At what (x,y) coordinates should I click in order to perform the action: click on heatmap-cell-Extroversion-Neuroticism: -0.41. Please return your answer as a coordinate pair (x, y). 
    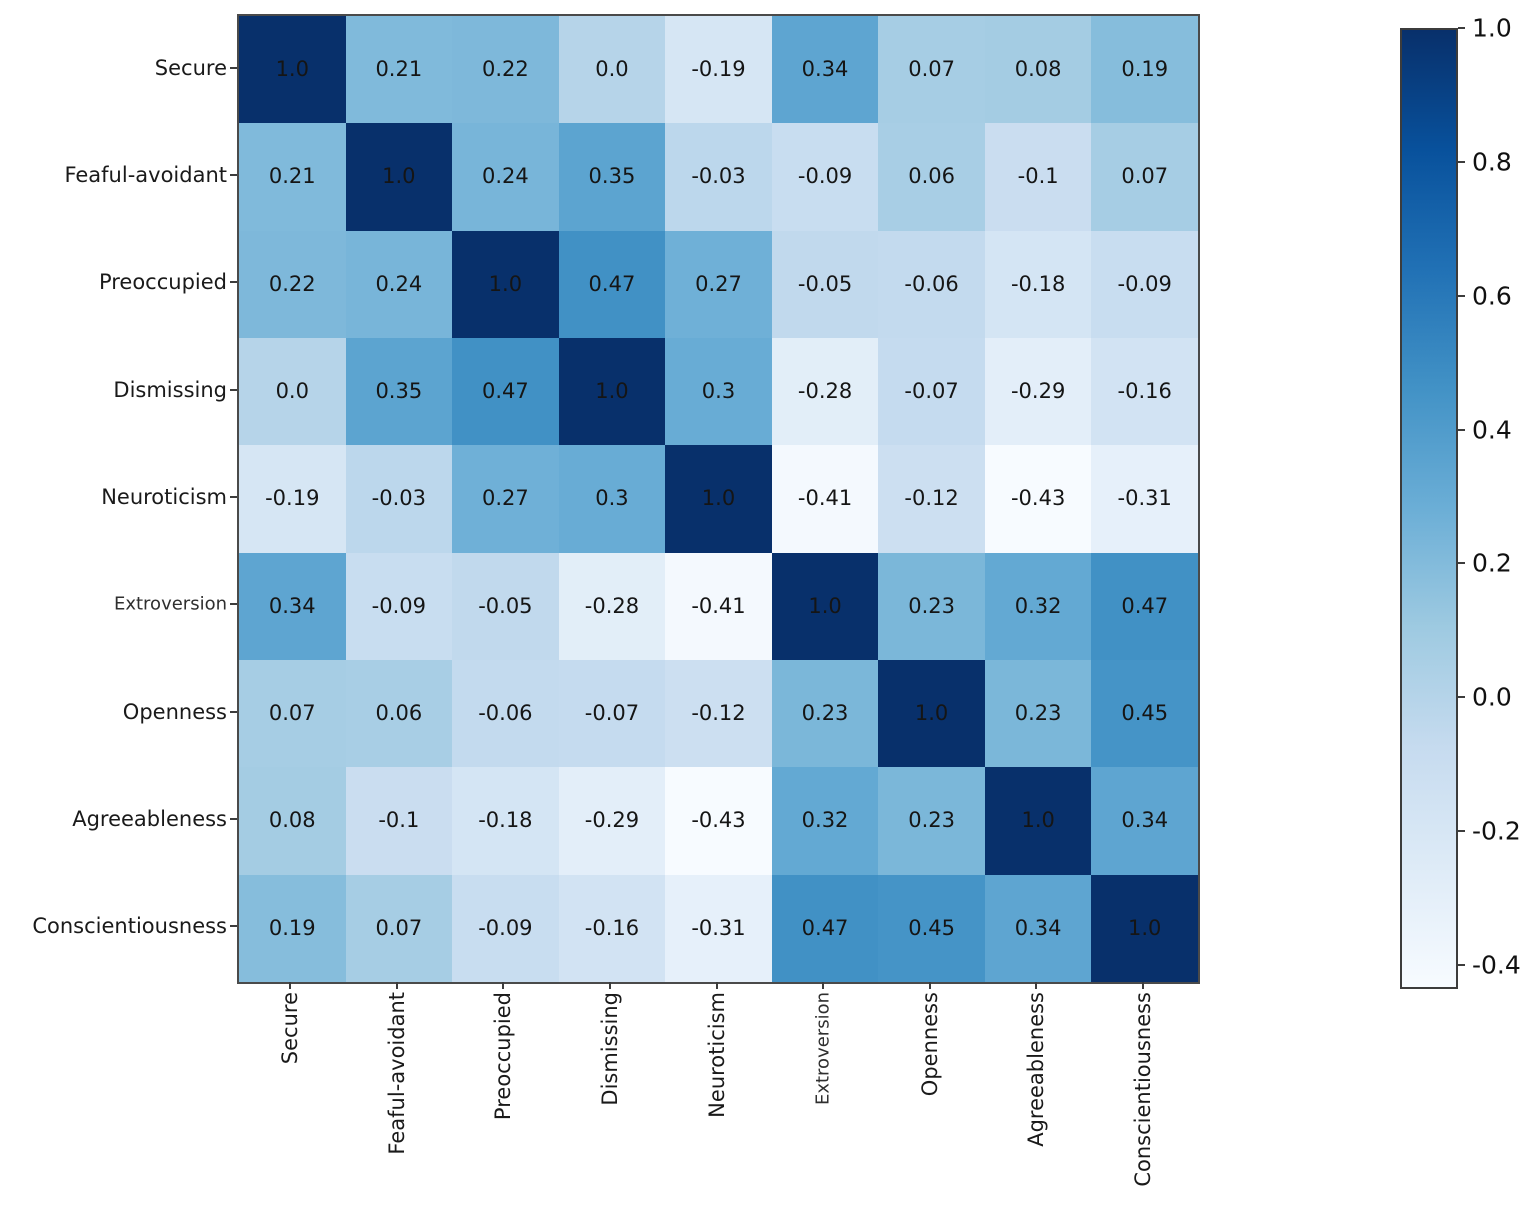
    Looking at the image, I should click on (718, 606).